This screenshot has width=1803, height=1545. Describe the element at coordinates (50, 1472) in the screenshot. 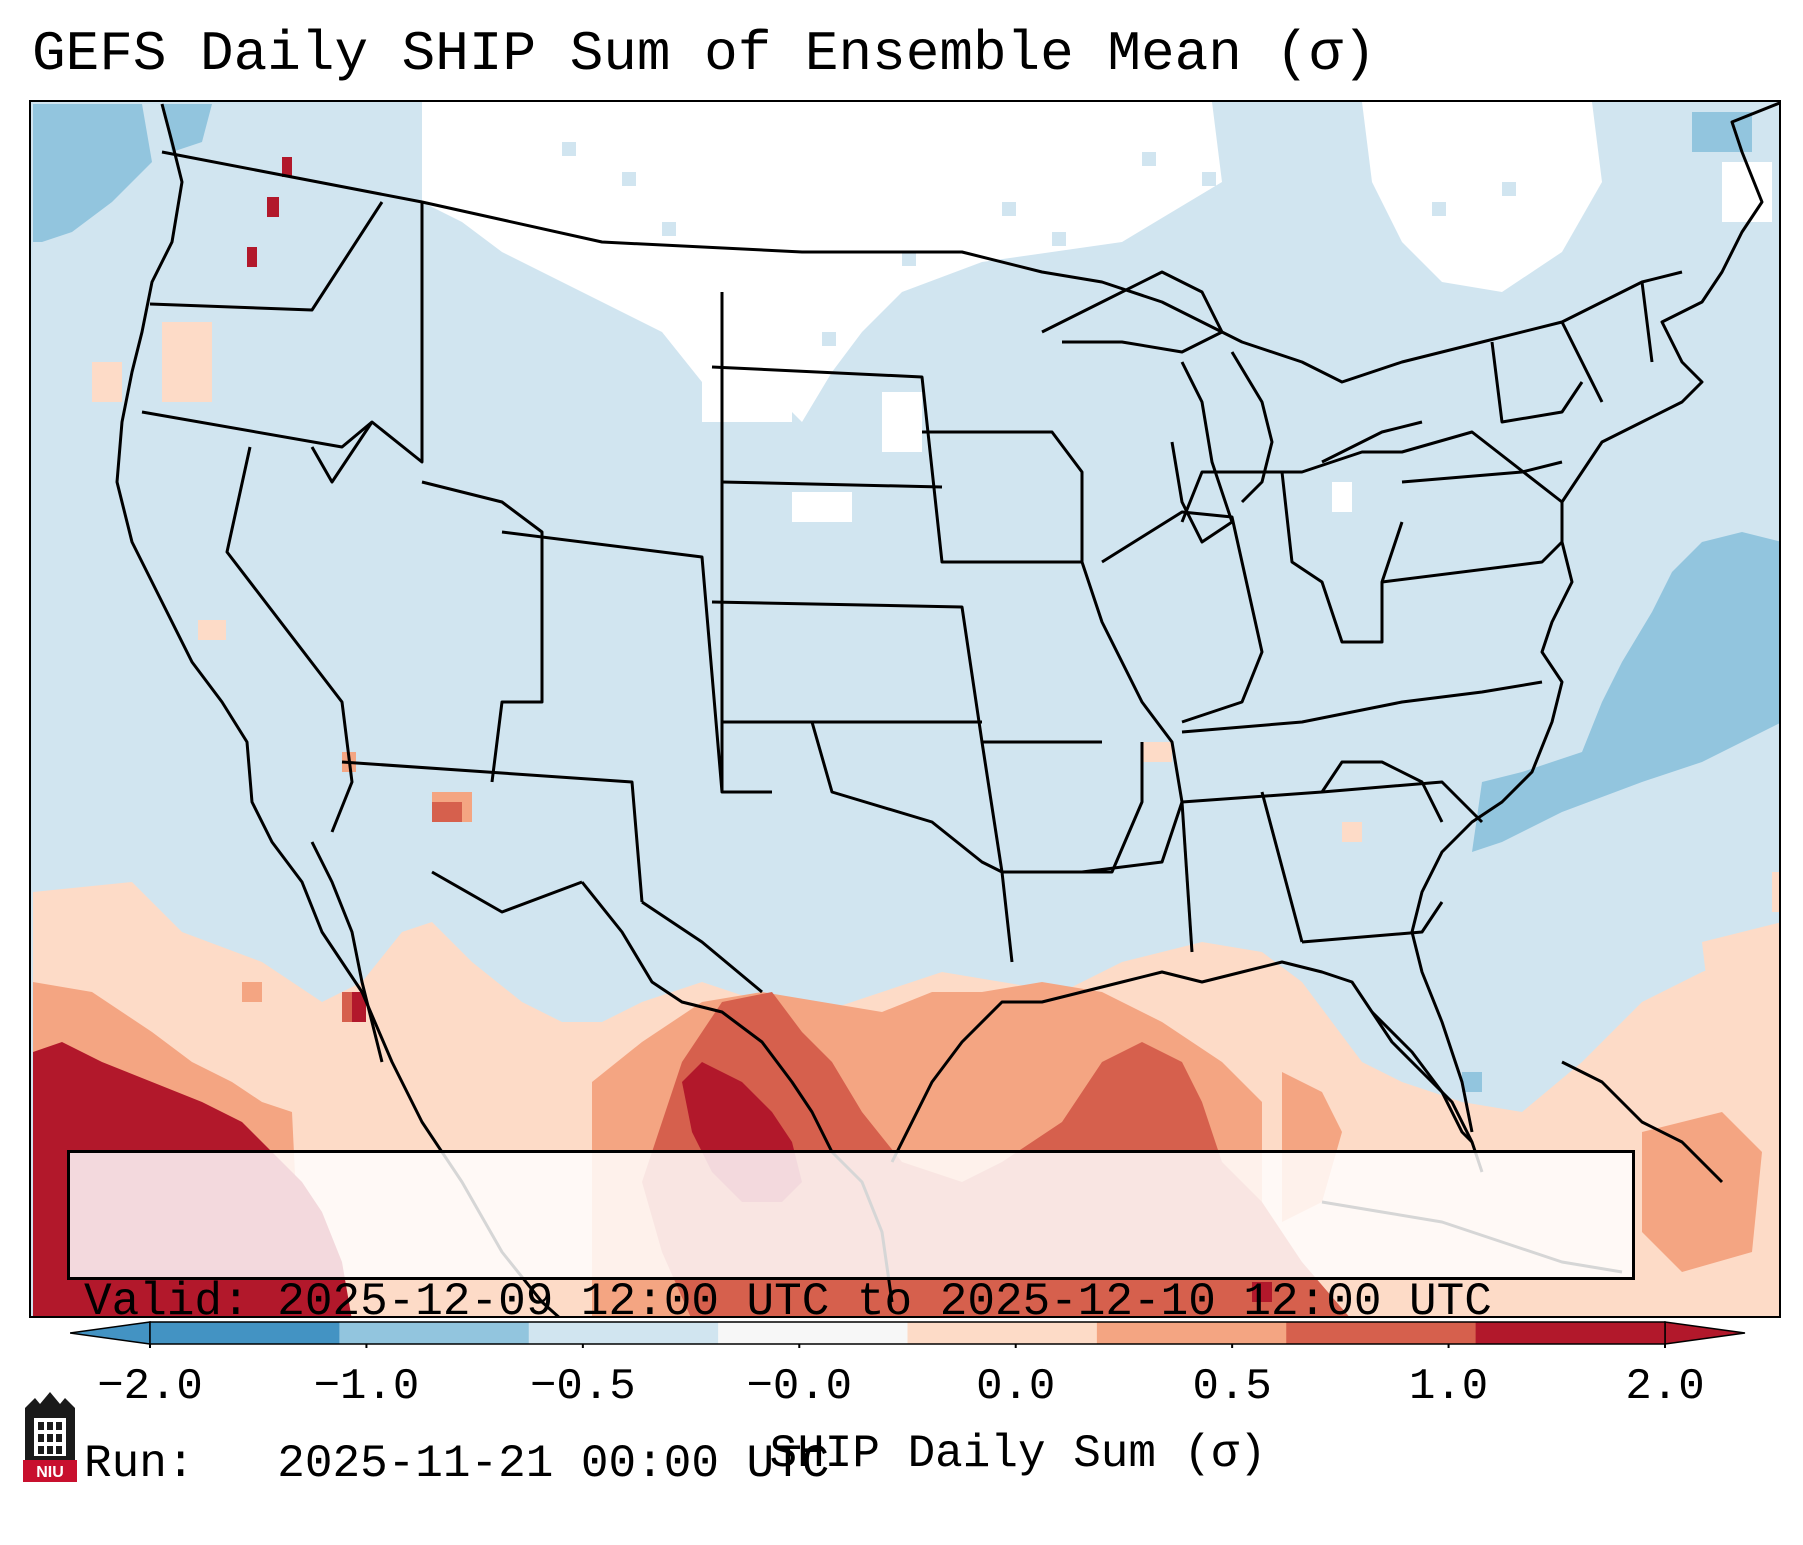

I see `niu-logo-text: NIU` at that location.